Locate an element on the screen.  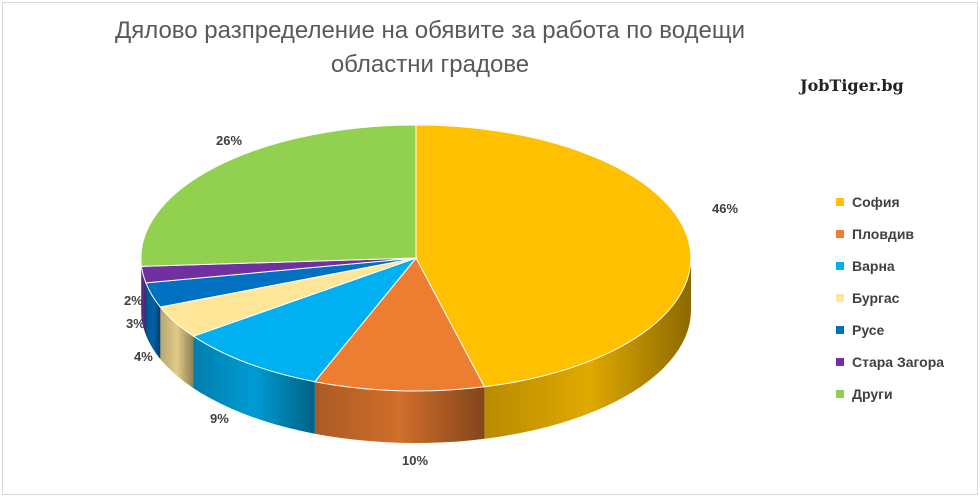
data-label-варна: 9% is located at coordinates (219, 418).